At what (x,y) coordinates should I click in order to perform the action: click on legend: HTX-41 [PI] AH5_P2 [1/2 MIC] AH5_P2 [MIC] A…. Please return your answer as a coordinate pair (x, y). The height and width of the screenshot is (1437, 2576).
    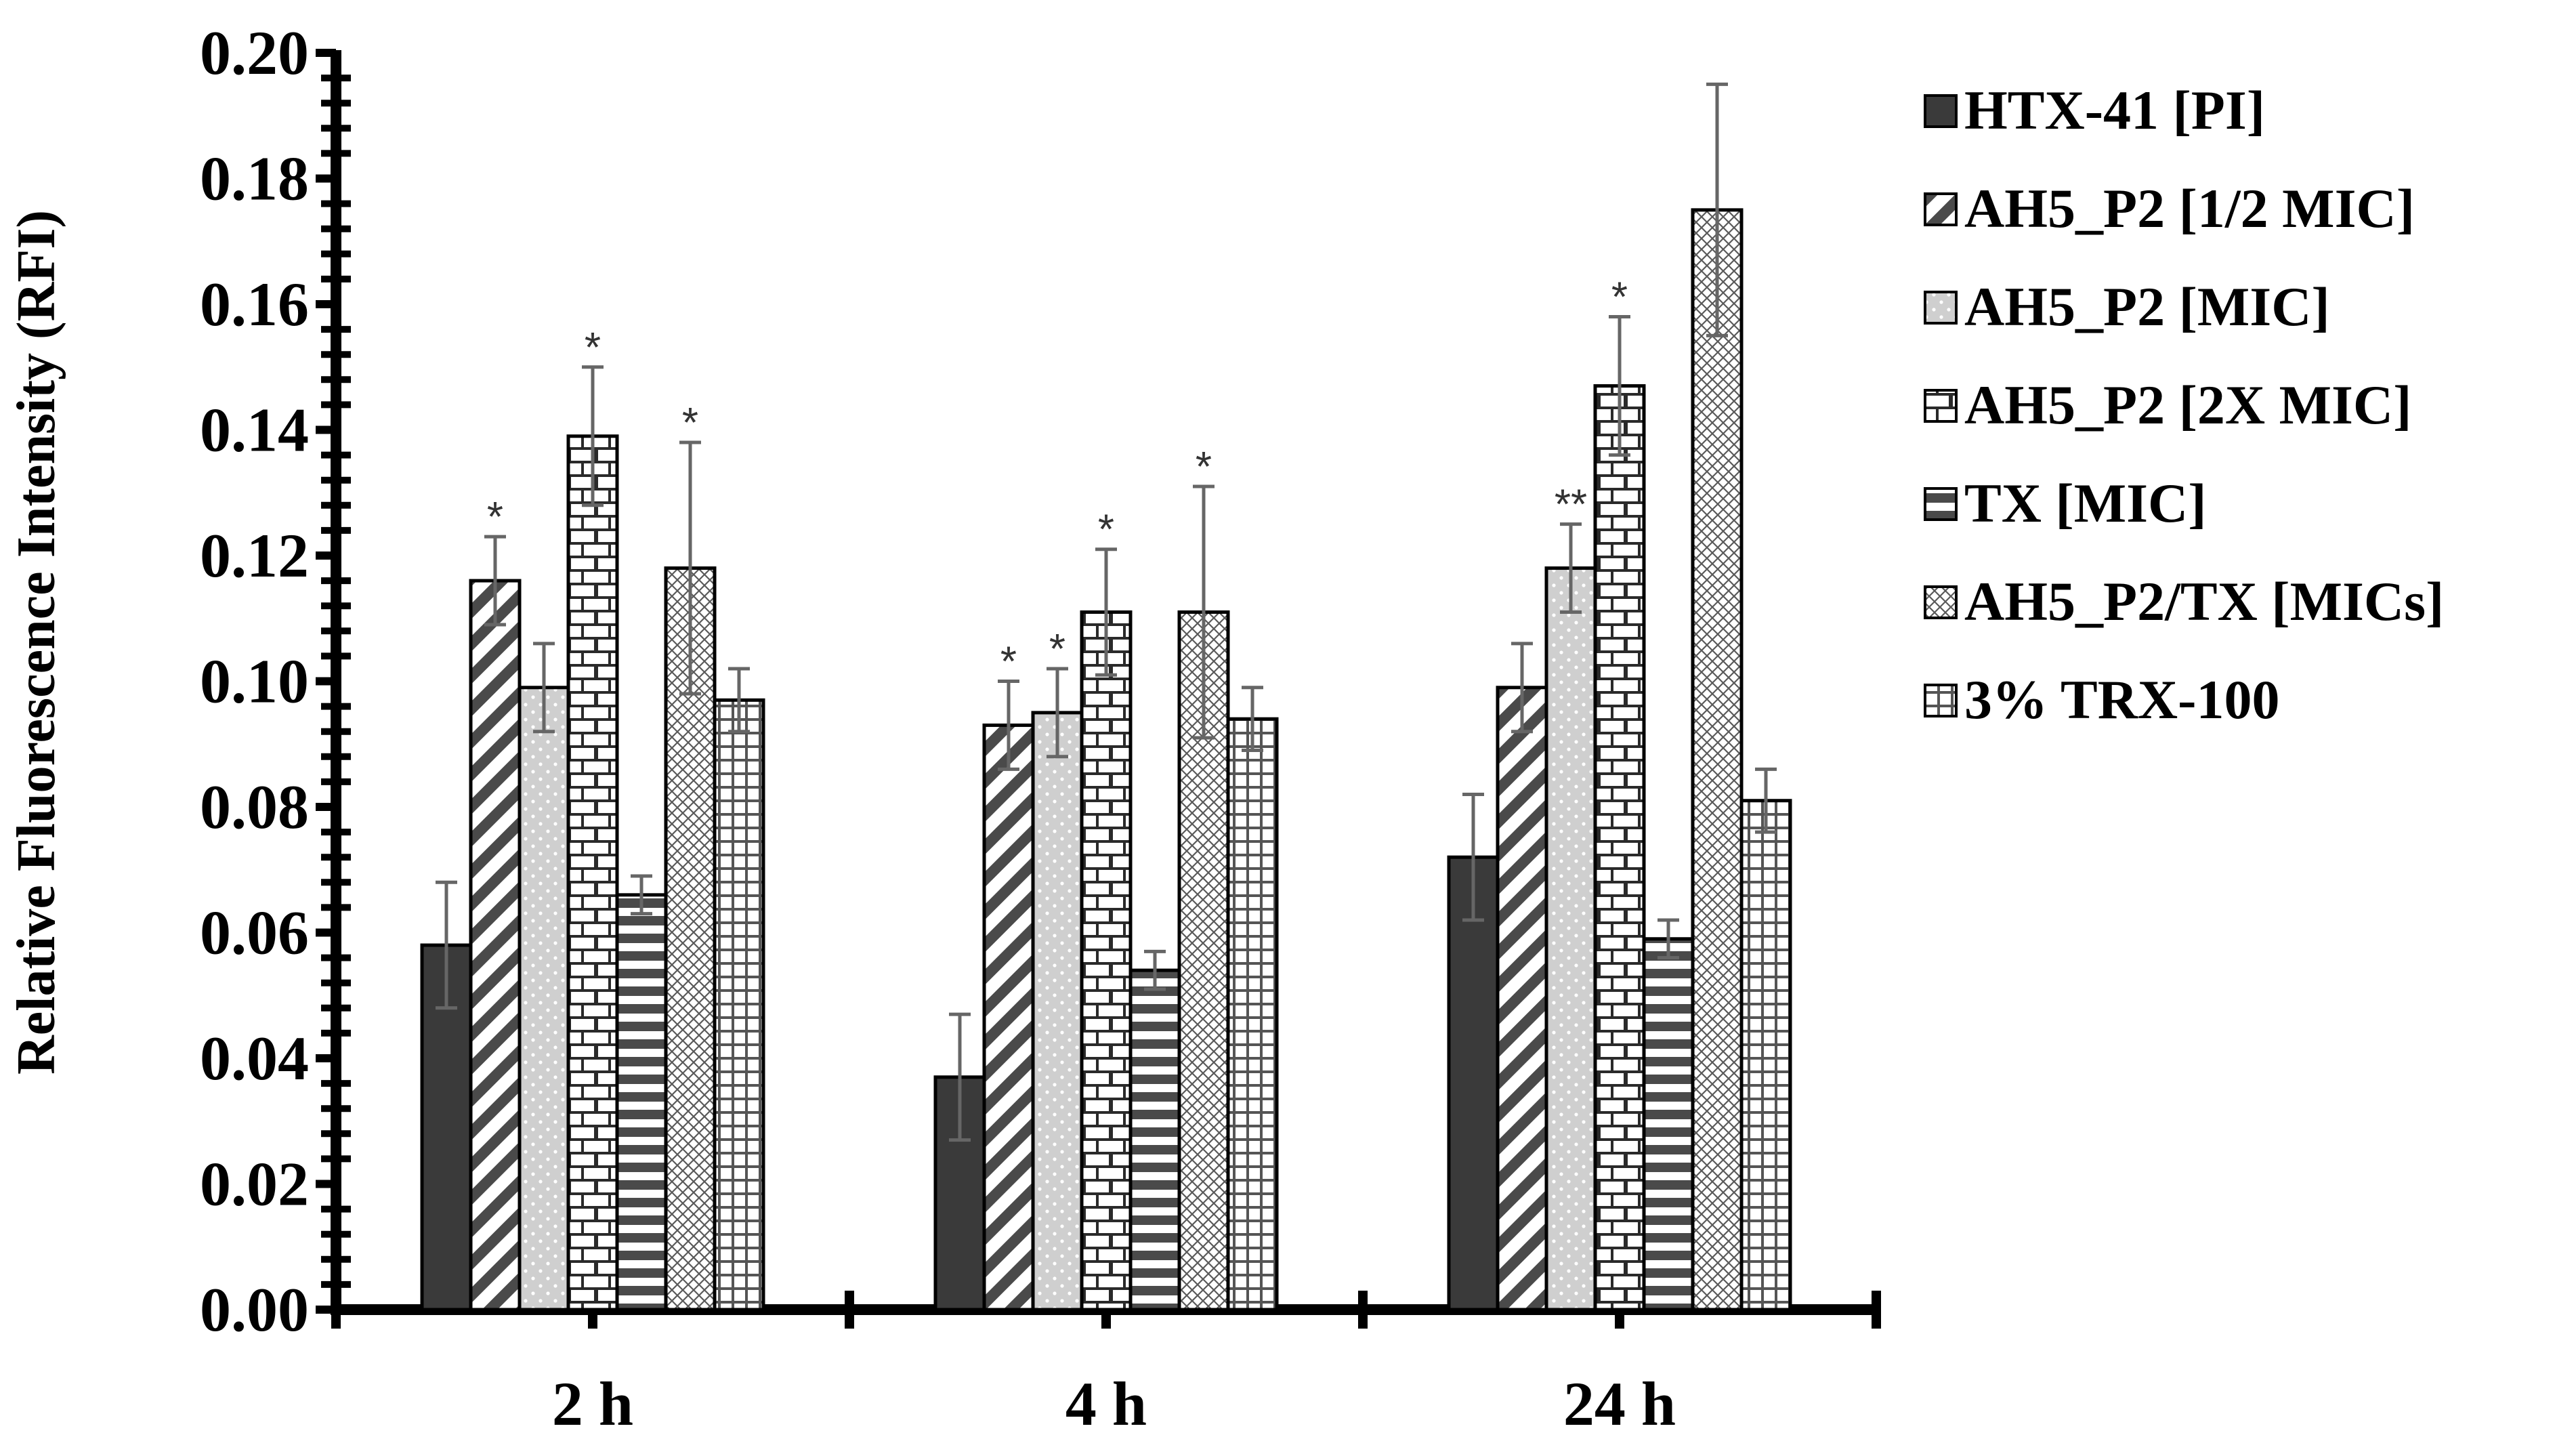
    Looking at the image, I should click on (2184, 404).